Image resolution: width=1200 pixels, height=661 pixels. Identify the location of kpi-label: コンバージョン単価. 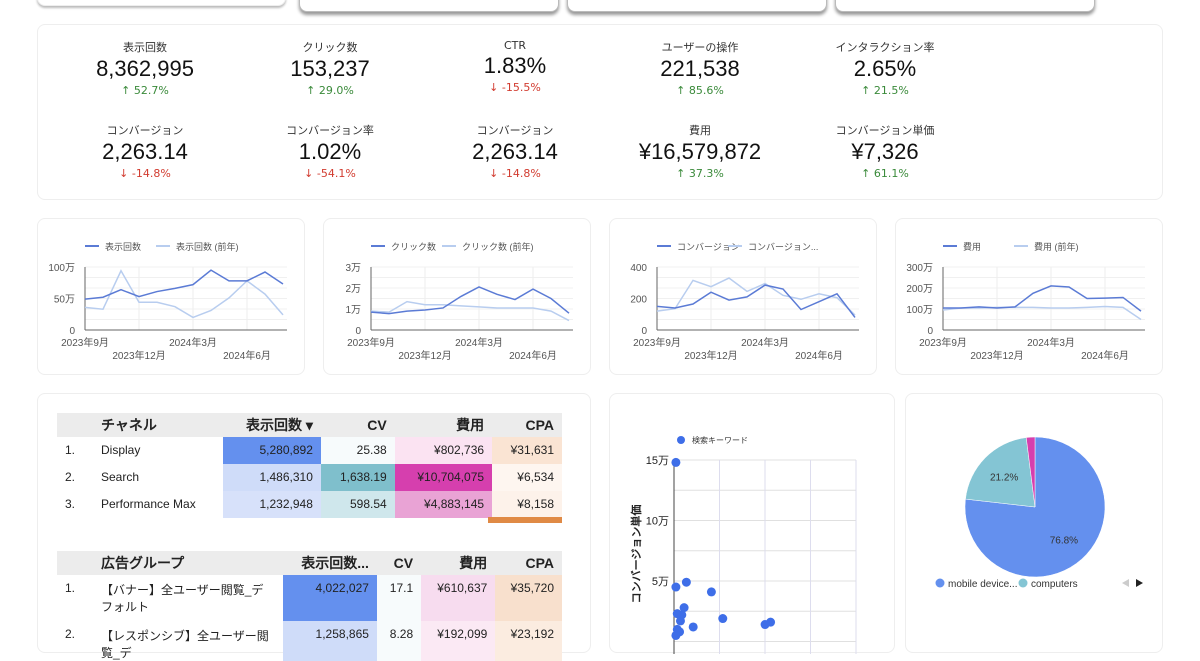
(885, 130).